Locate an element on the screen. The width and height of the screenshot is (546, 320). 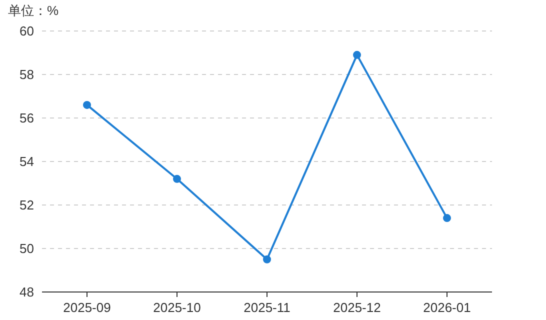
x-tick-label: 2025-11 is located at coordinates (267, 307).